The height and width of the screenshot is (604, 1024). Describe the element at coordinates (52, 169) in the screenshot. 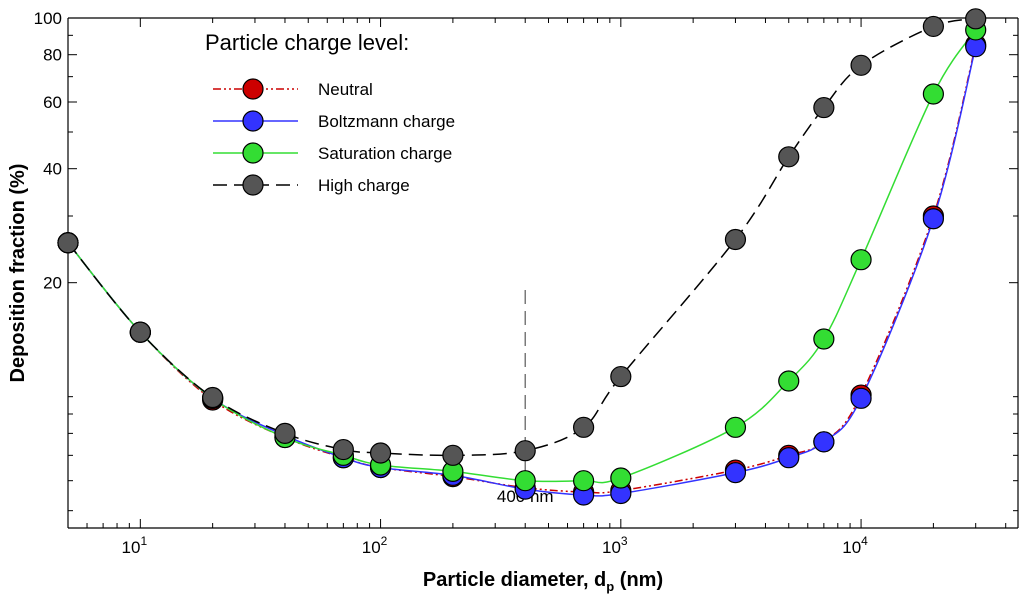

I see `y-tick-label: 40` at that location.